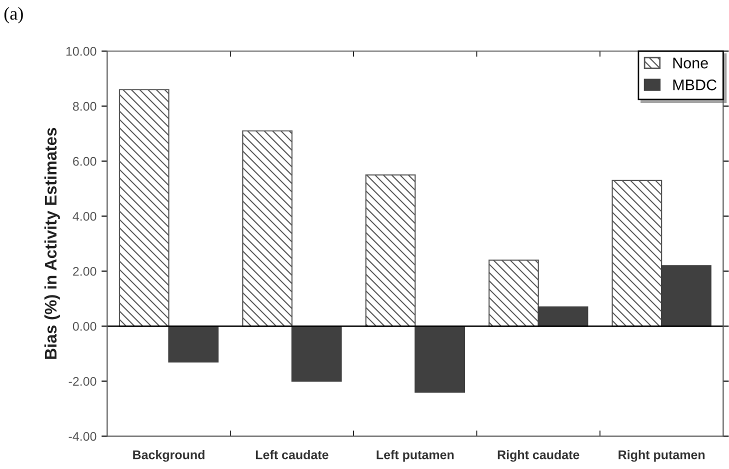  Describe the element at coordinates (168, 456) in the screenshot. I see `x-tick-label: Background` at that location.